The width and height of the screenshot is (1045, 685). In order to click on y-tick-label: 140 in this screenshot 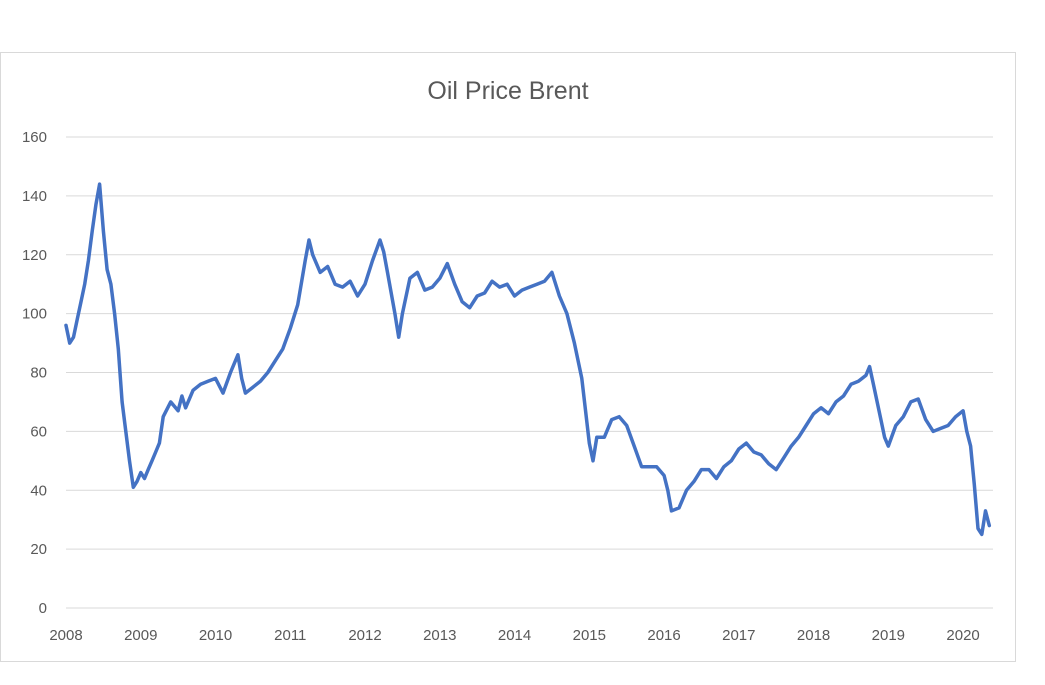, I will do `click(34, 196)`.